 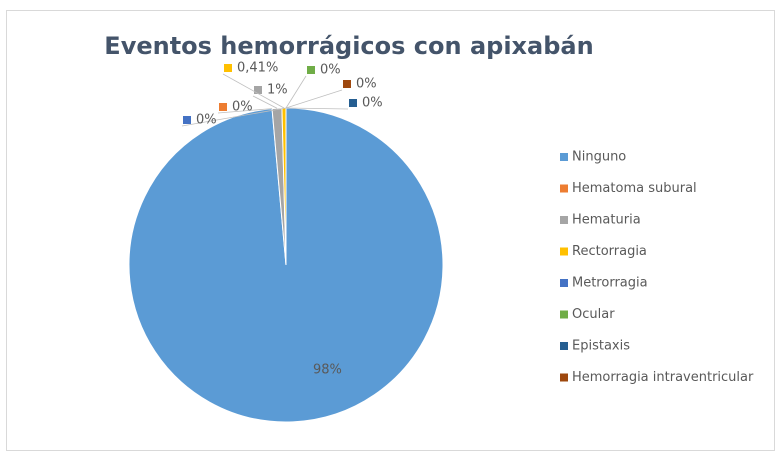 What do you see at coordinates (599, 157) in the screenshot?
I see `legend-label: Ninguno` at bounding box center [599, 157].